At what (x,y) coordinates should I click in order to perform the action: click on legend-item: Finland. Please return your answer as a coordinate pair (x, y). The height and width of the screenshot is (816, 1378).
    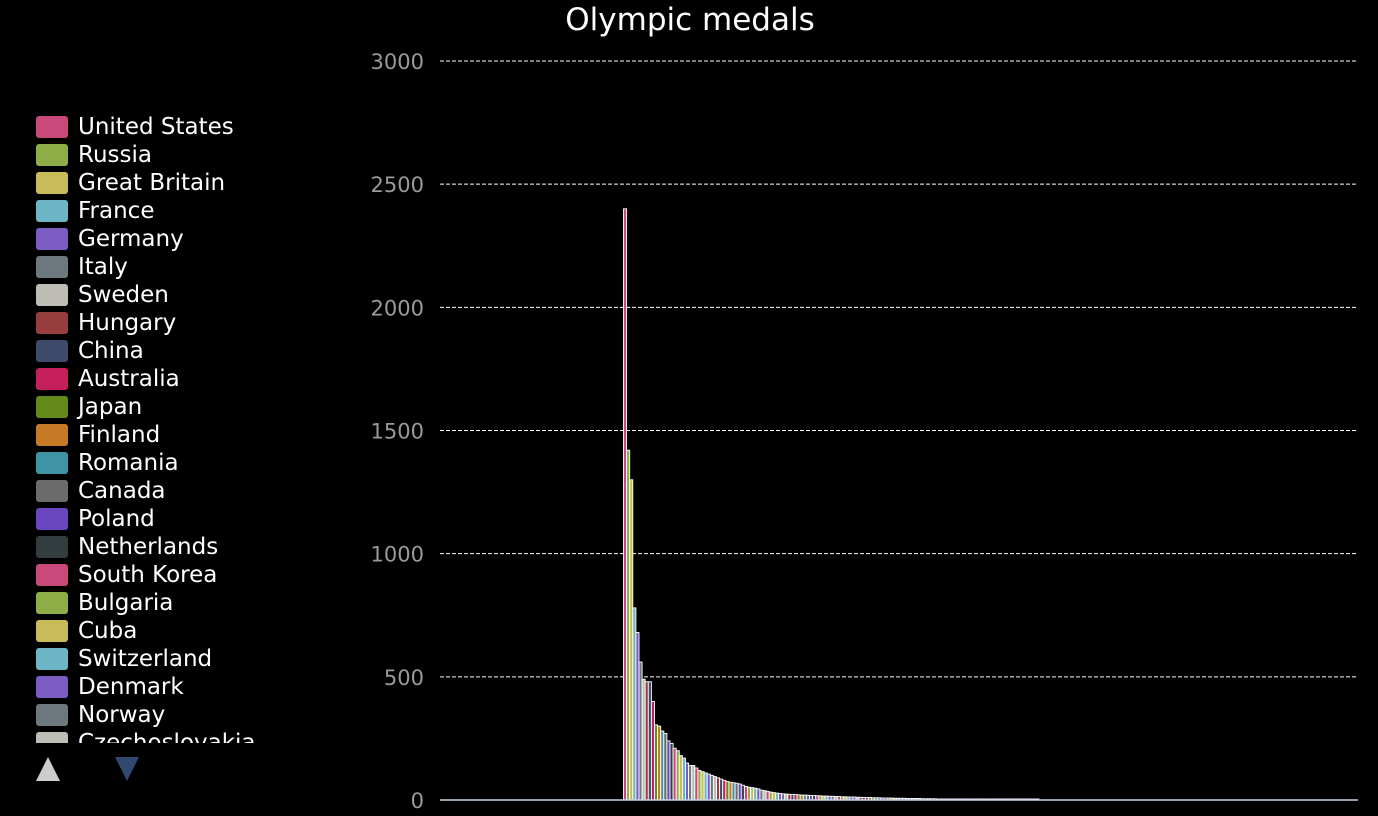
    Looking at the image, I should click on (176, 435).